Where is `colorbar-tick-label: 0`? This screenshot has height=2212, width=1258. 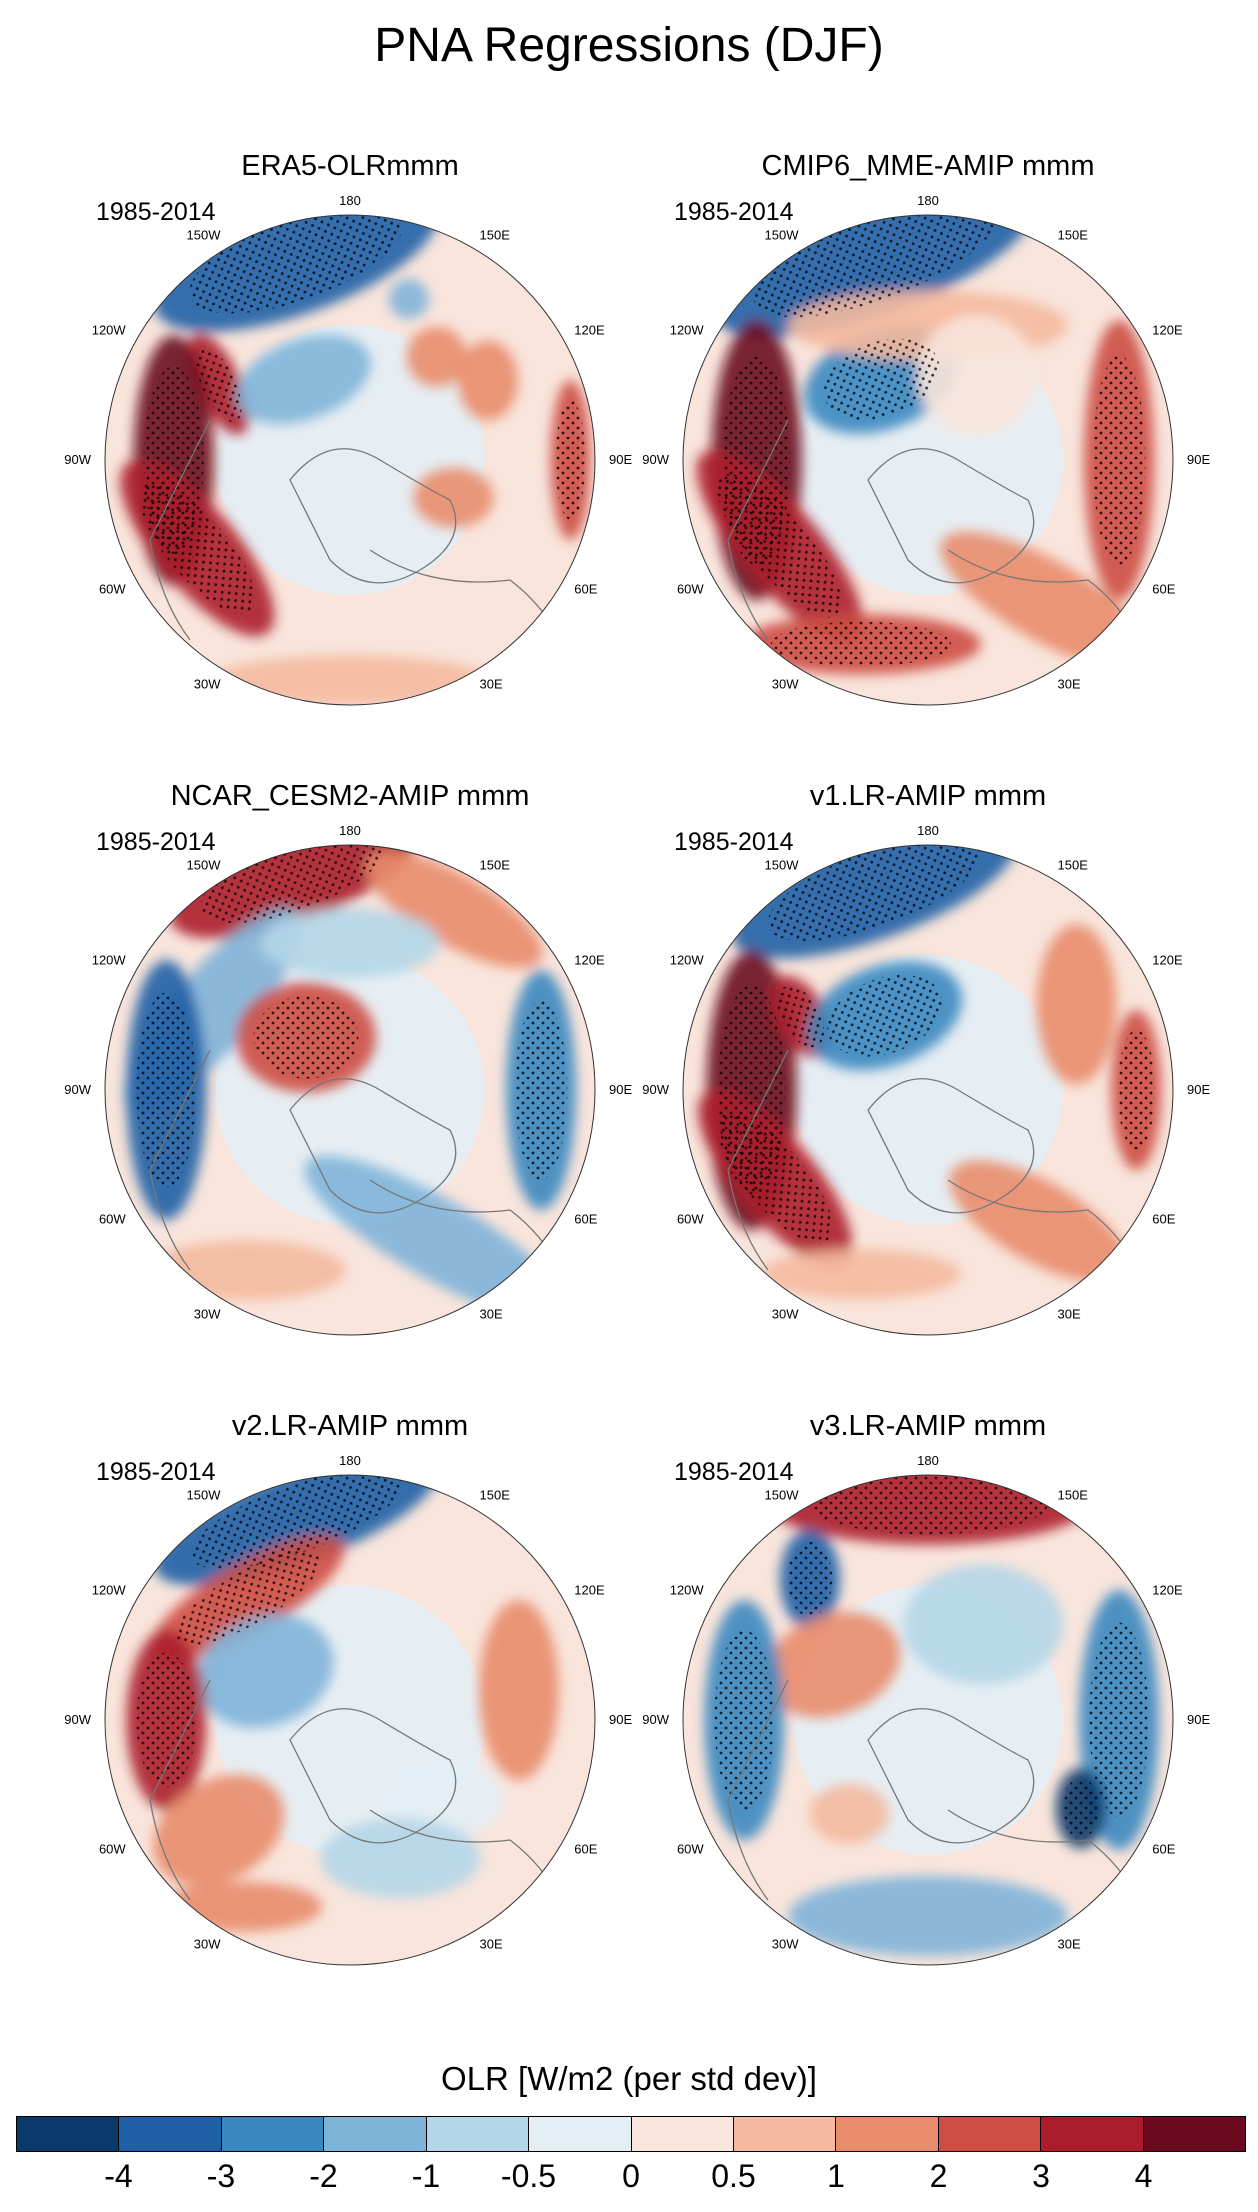
colorbar-tick-label: 0 is located at coordinates (631, 2176).